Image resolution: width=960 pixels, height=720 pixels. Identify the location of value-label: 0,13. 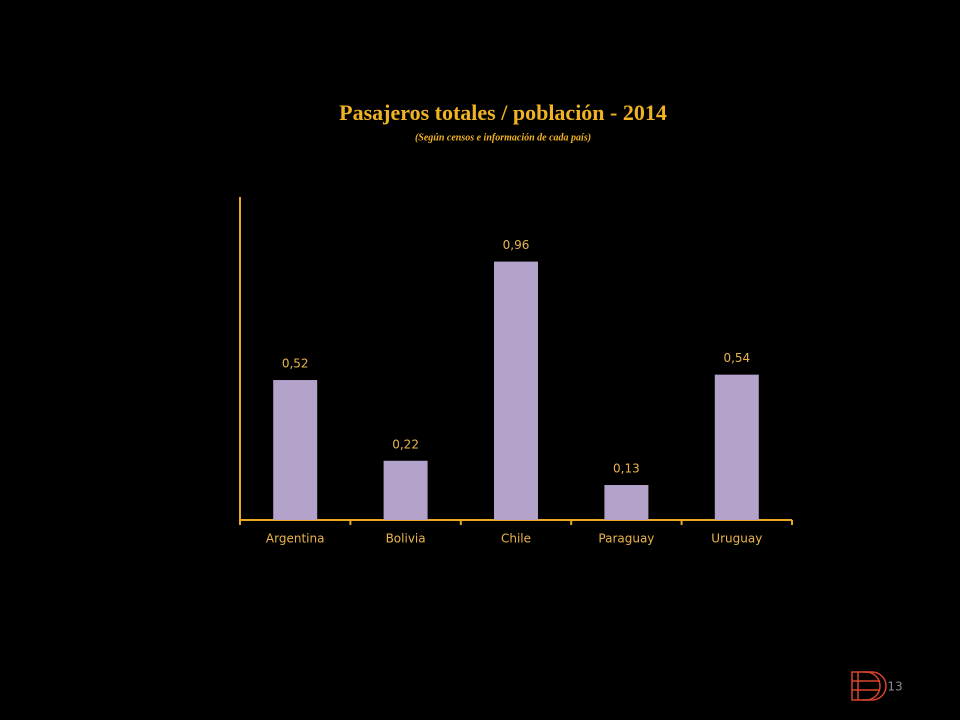
(626, 469).